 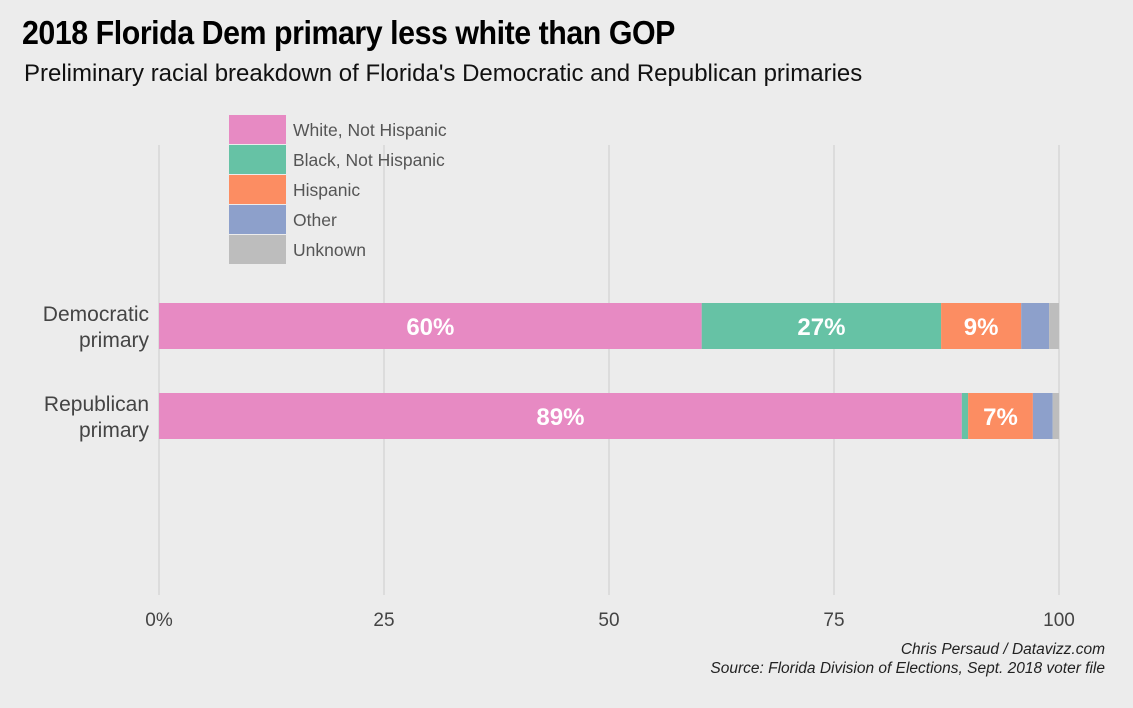 What do you see at coordinates (370, 130) in the screenshot?
I see `legend-label: White, Not Hispanic` at bounding box center [370, 130].